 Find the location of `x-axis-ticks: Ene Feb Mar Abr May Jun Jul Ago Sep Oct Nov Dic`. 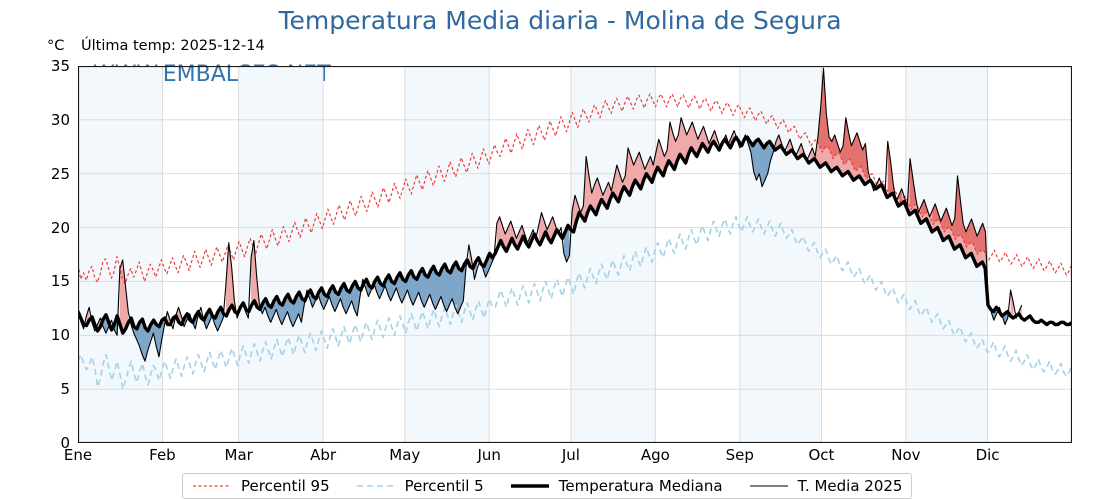

x-axis-ticks: Ene Feb Mar Abr May Jun Jul Ago Sep Oct Nov Dic is located at coordinates (568, 458).